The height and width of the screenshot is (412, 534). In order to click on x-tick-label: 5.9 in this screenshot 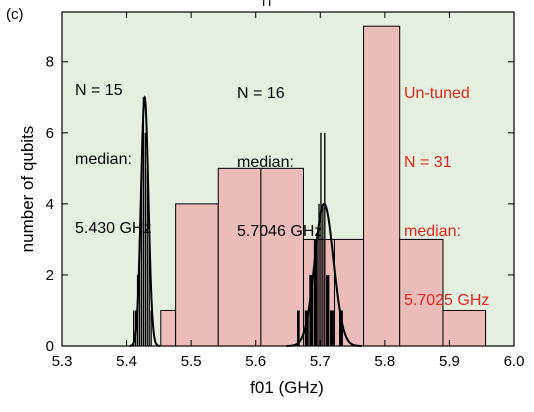, I will do `click(449, 361)`.